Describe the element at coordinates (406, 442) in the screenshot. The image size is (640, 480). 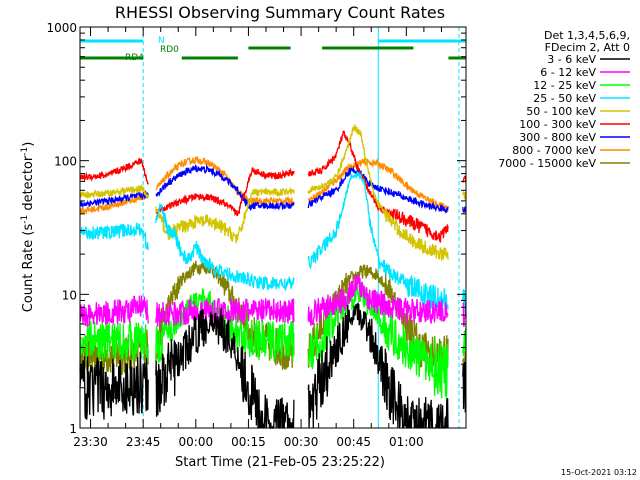
I see `x-tick-label: 01:00` at that location.